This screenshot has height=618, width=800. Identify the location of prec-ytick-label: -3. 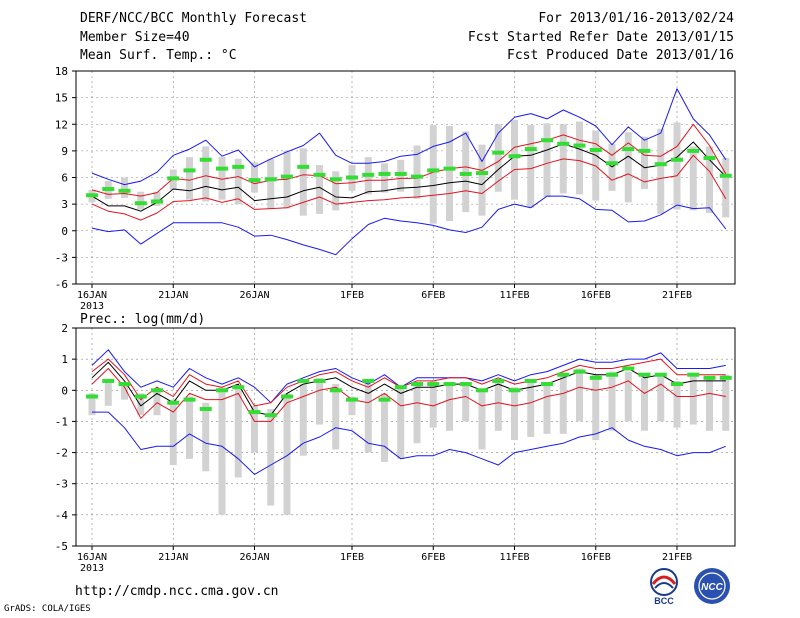
(61, 484).